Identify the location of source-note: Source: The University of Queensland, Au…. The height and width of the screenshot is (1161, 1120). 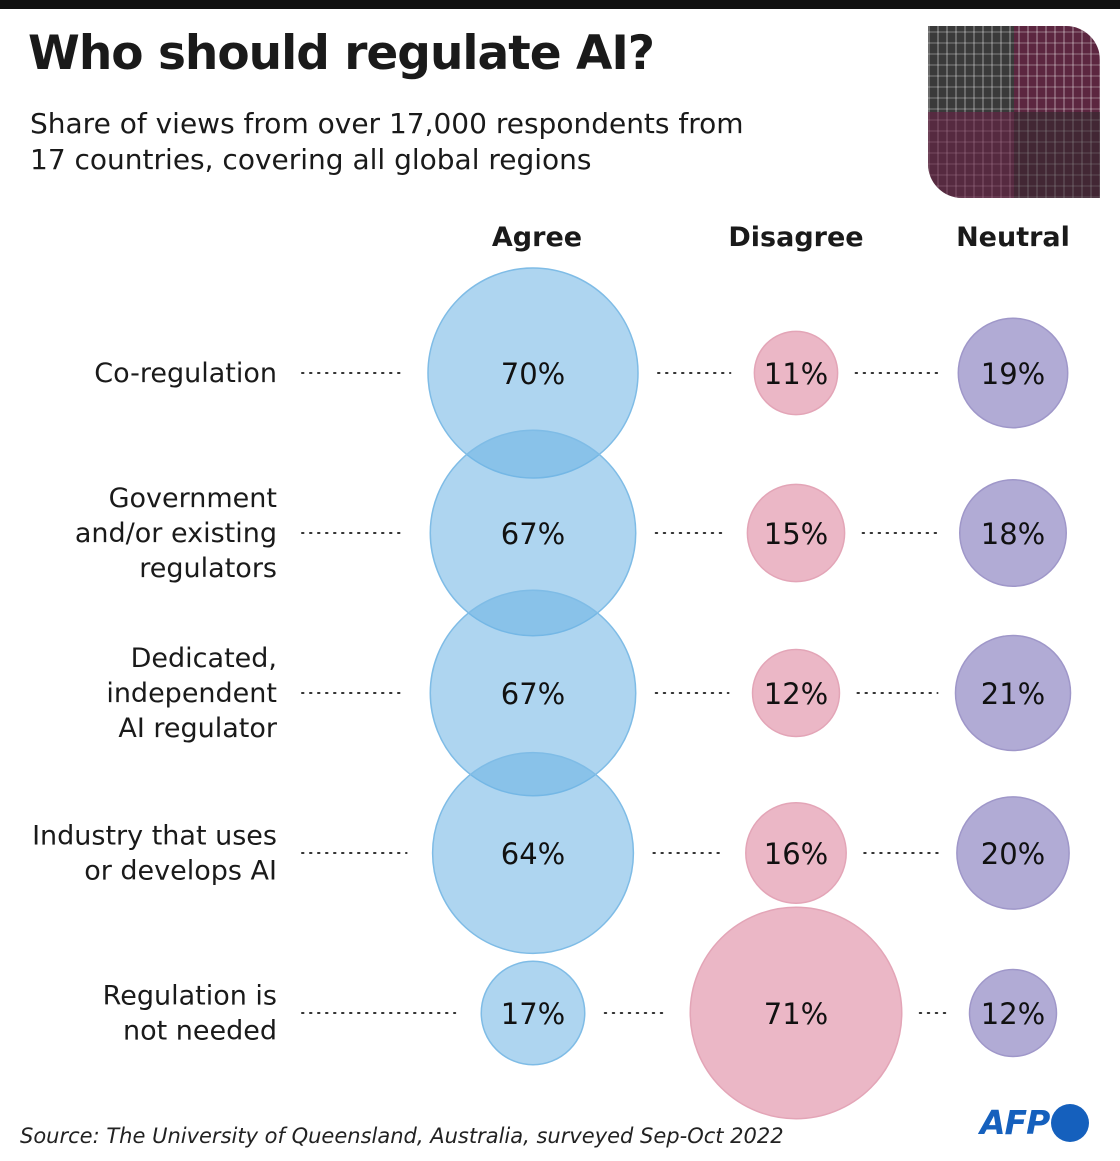
(402, 1136).